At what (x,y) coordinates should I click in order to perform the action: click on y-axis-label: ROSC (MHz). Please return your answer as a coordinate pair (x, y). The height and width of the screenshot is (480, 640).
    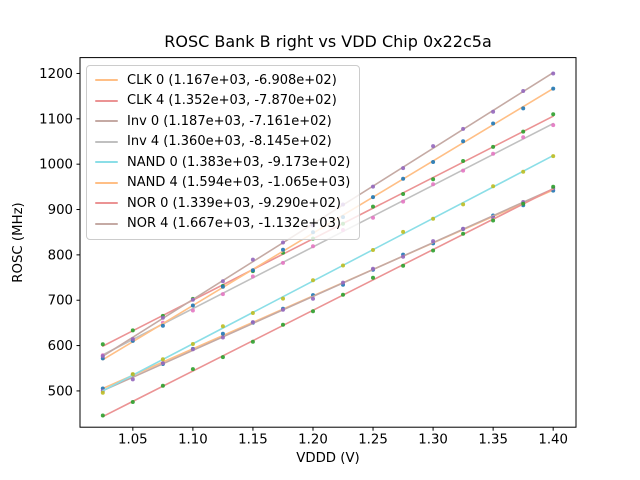
    Looking at the image, I should click on (18, 242).